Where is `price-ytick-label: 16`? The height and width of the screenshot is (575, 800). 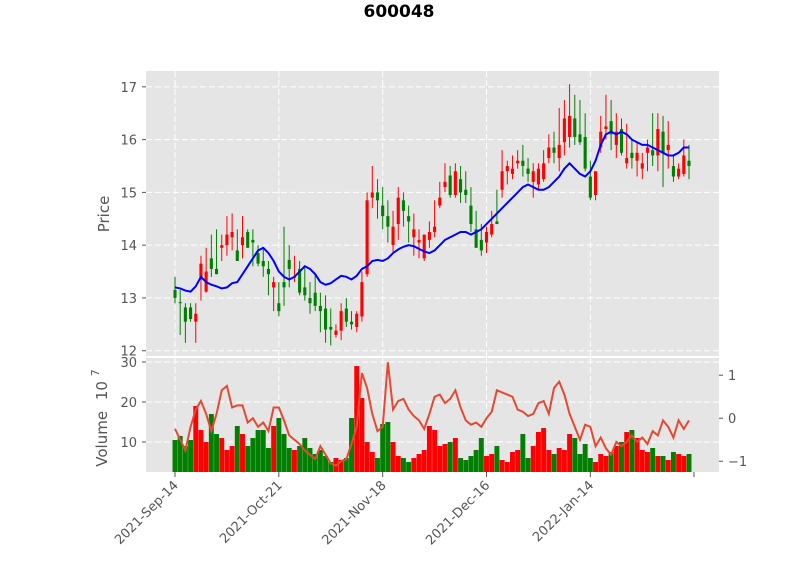
price-ytick-label: 16 is located at coordinates (128, 141).